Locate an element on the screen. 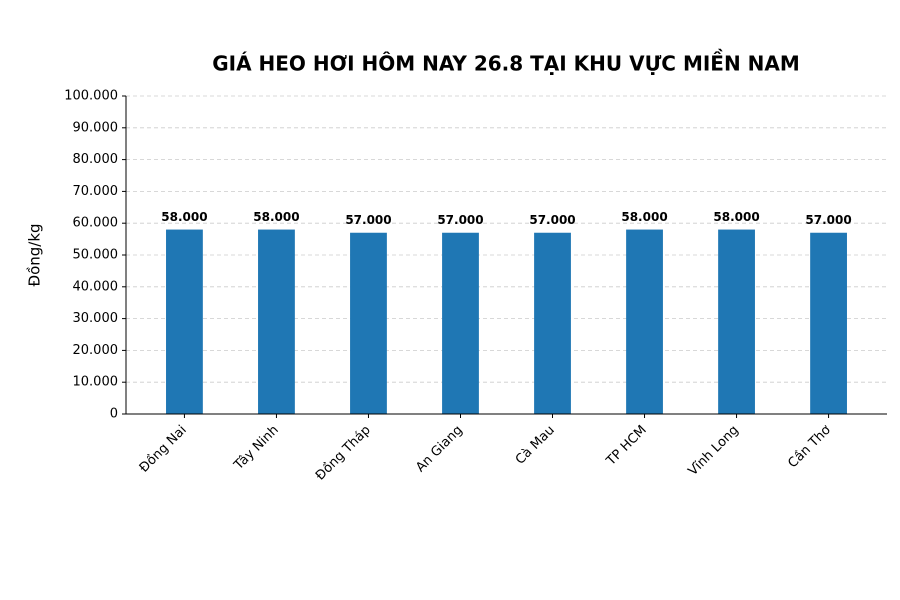 This screenshot has width=900, height=600. y-tick-label: 50.000 is located at coordinates (96, 255).